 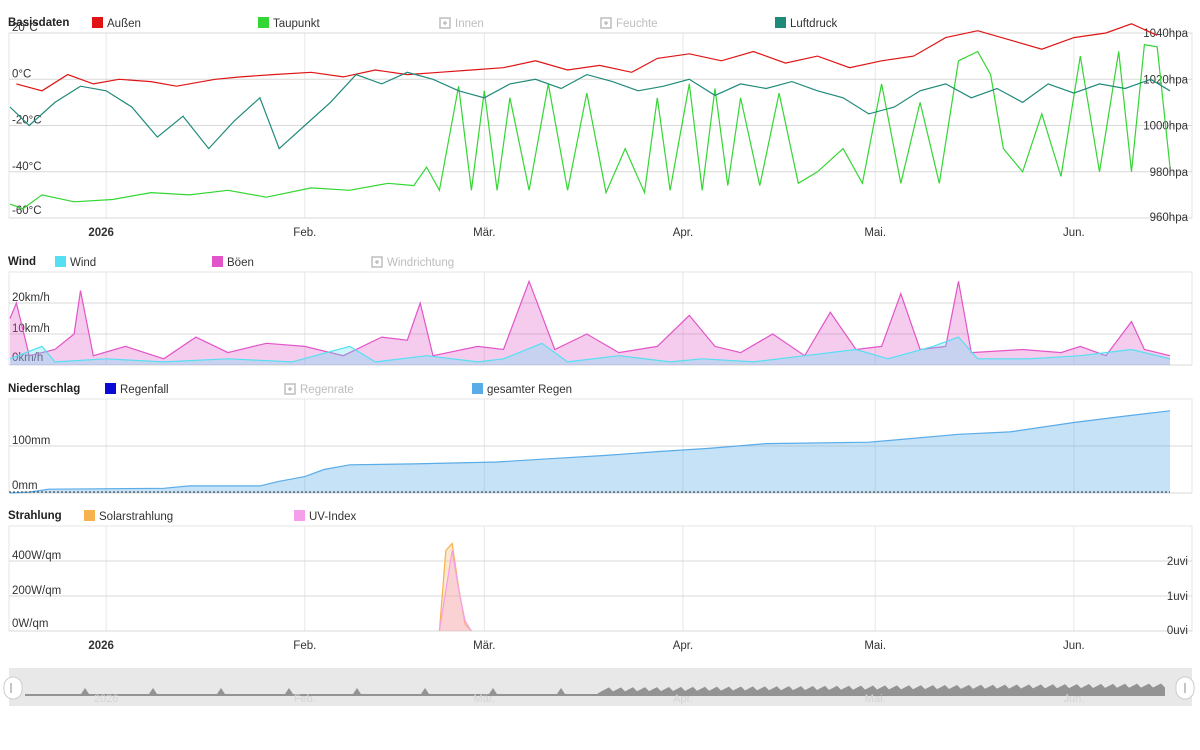 I want to click on strahlung-plot-area, so click(x=600, y=578).